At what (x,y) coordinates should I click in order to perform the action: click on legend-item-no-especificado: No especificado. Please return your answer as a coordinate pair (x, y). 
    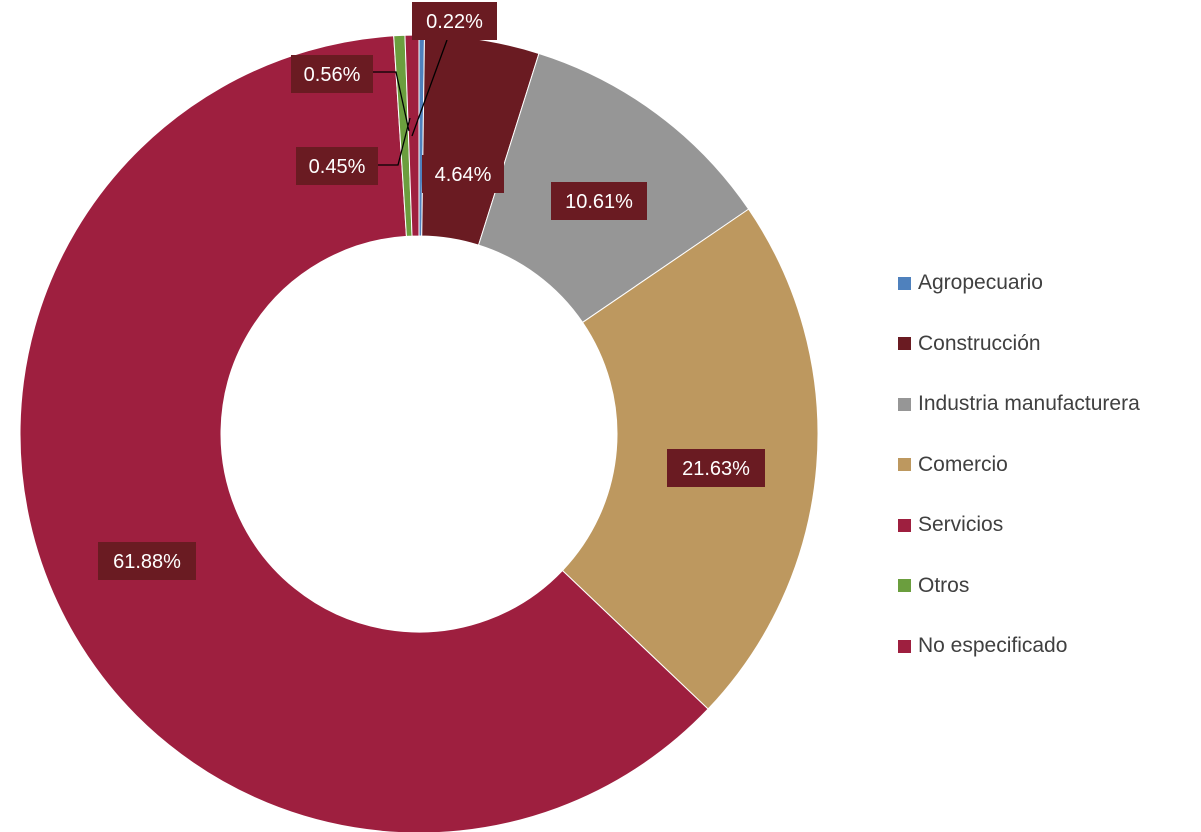
    Looking at the image, I should click on (1048, 646).